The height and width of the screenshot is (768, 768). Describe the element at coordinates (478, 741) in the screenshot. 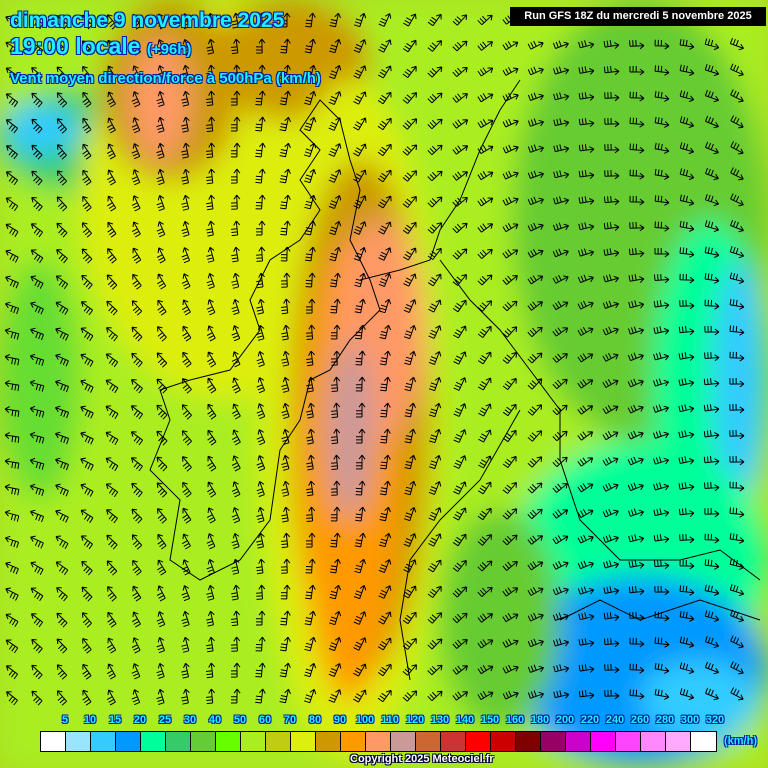

I see `legend-swatch` at that location.